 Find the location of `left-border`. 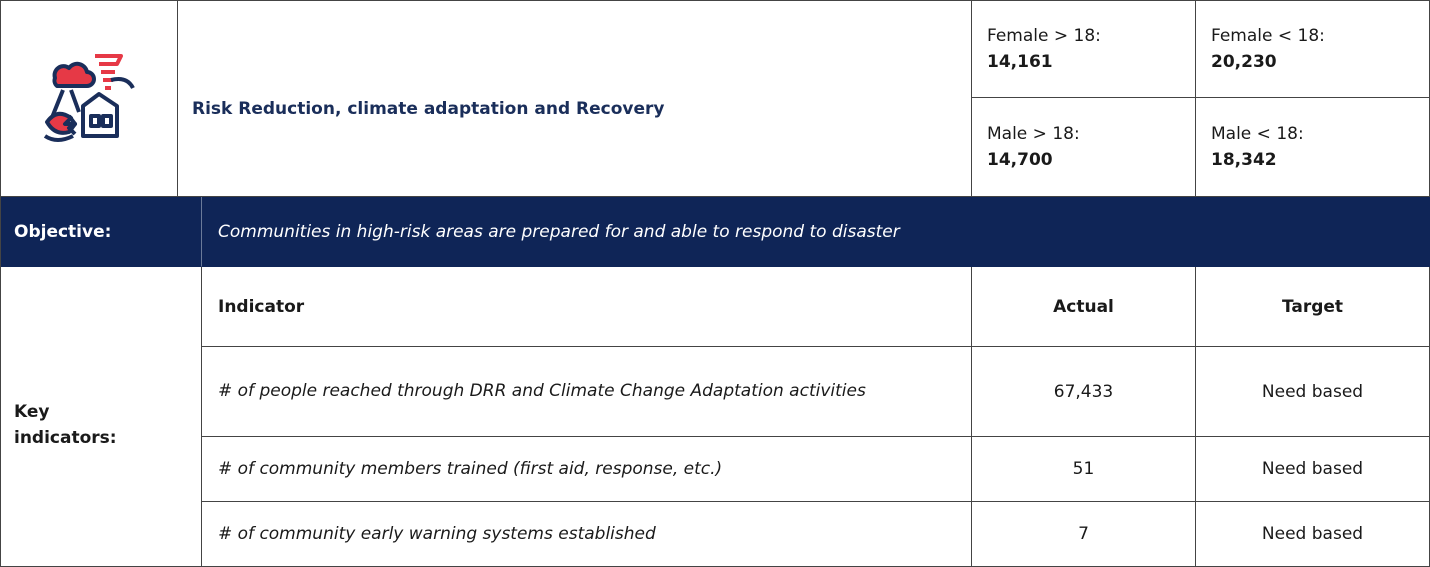

left-border is located at coordinates (0, 283).